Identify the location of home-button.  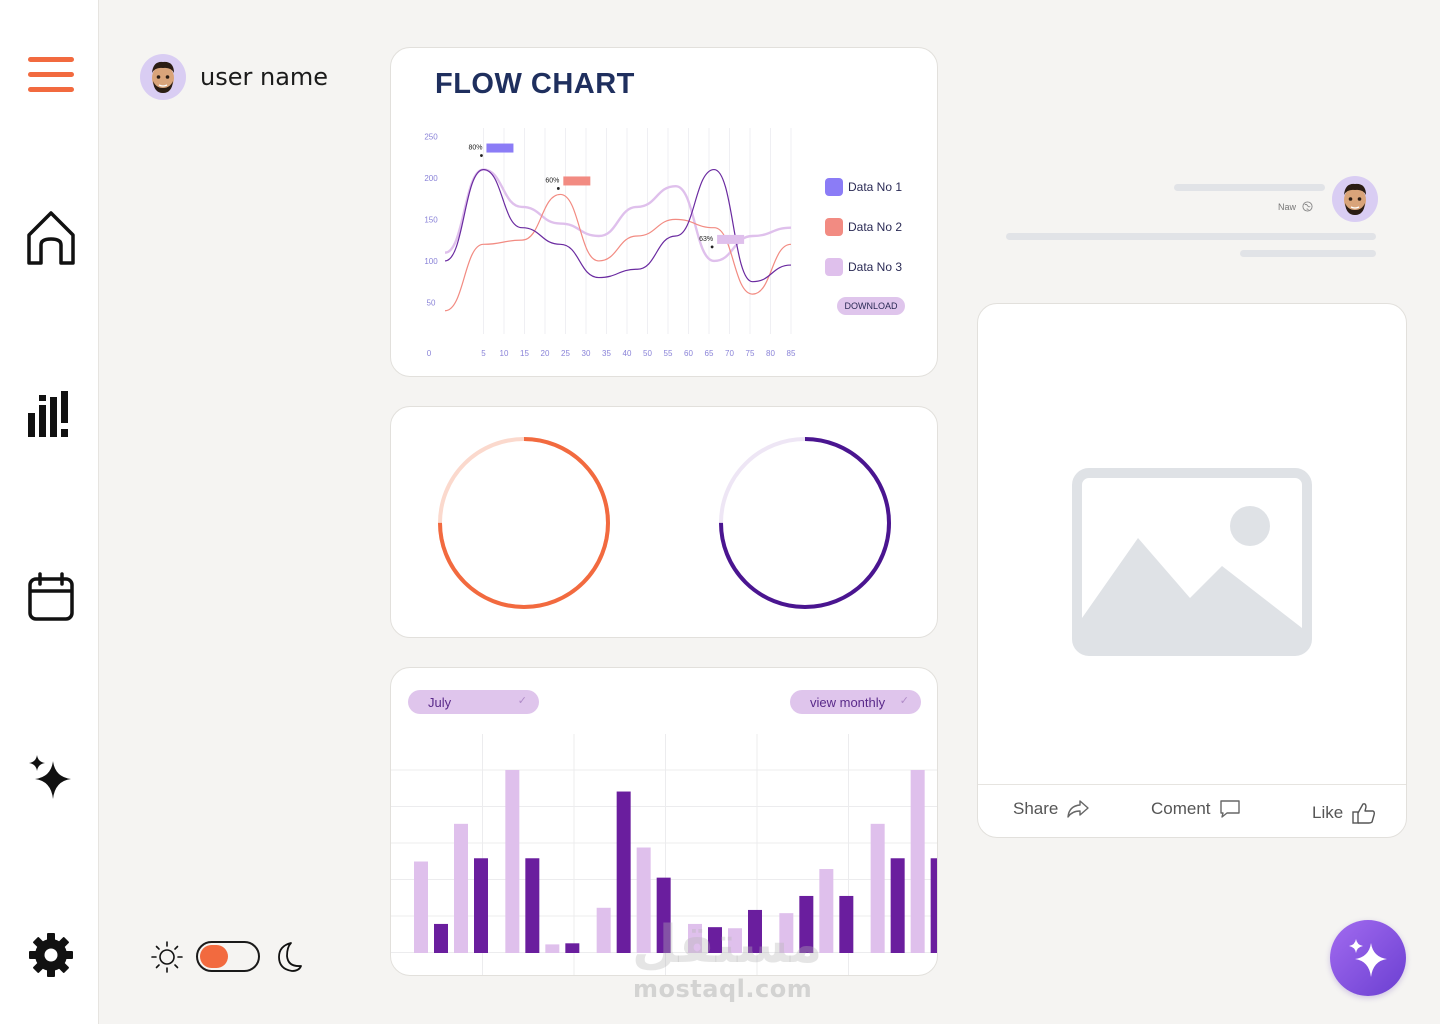
(51, 237).